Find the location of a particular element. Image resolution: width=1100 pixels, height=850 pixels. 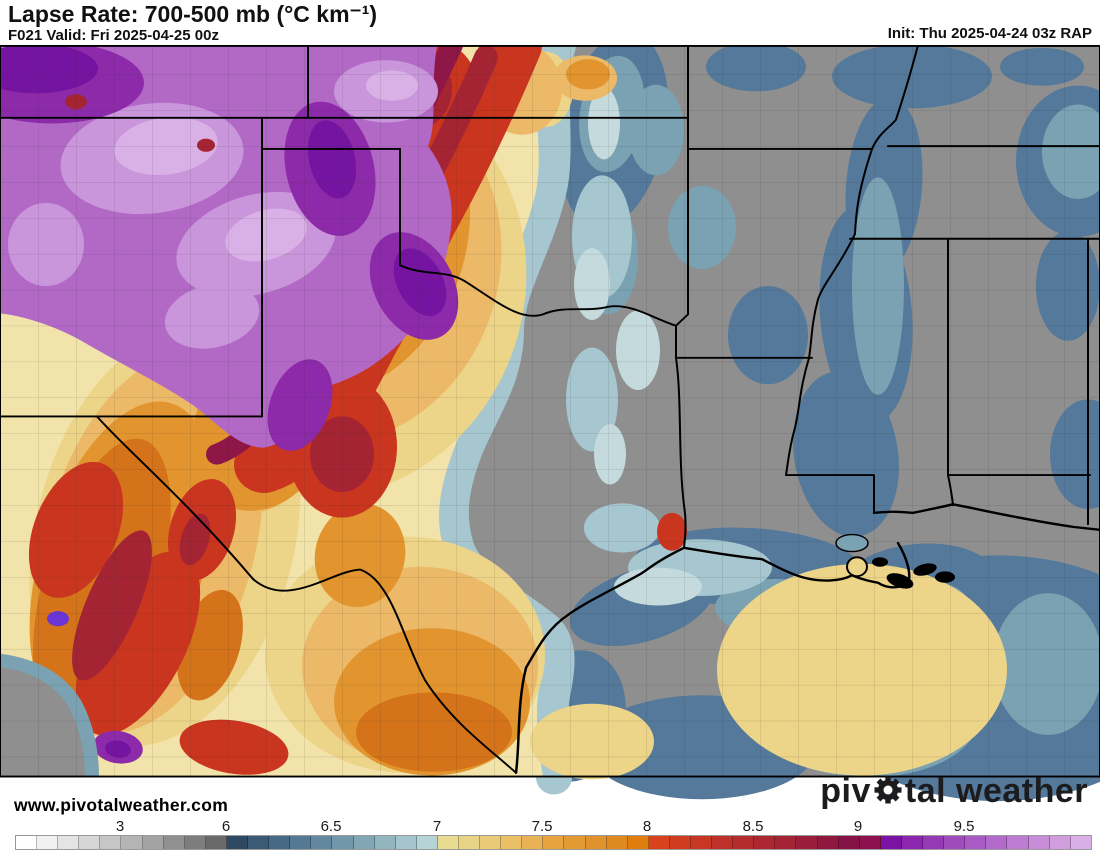

colorbar-ticks: 3 6 6.5 7 7.5 8 8.5 9 9.5 is located at coordinates (550, 826).